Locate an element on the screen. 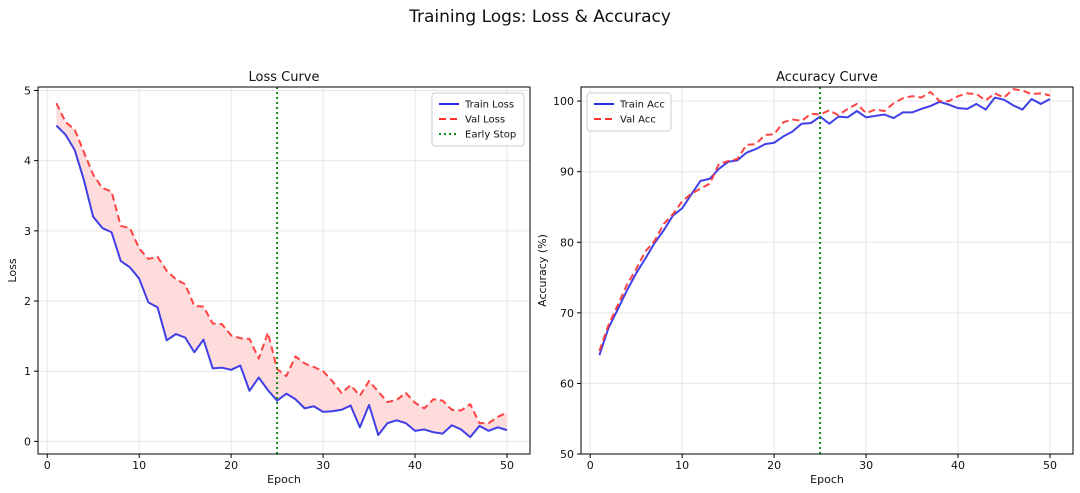  loss-y-axis-label: Loss is located at coordinates (12, 270).